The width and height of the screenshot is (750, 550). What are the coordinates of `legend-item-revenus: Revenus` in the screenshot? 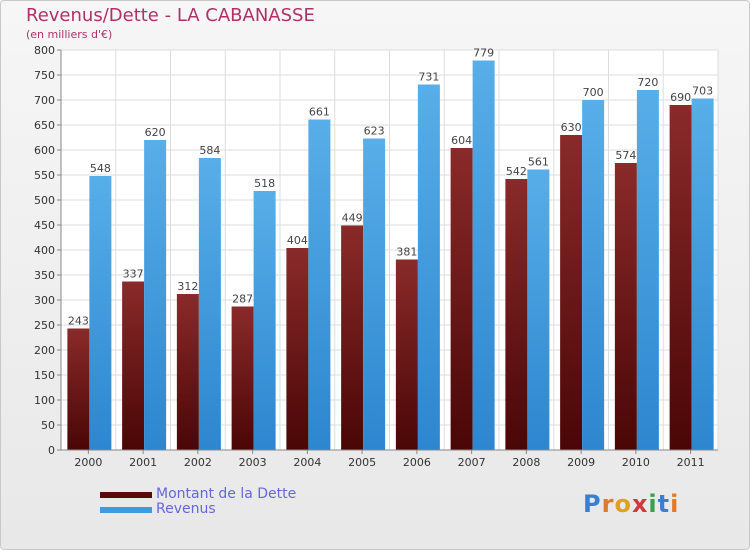 It's located at (198, 509).